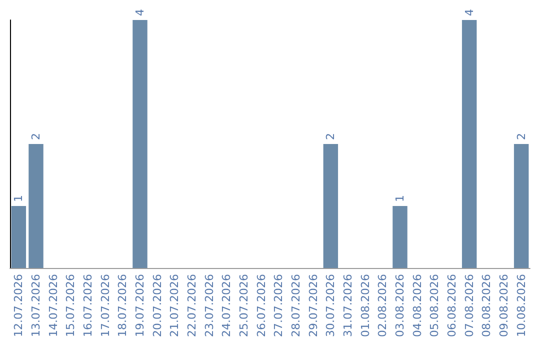 Image resolution: width=540 pixels, height=340 pixels. I want to click on x-tick-label: 10.08.2026, so click(521, 306).